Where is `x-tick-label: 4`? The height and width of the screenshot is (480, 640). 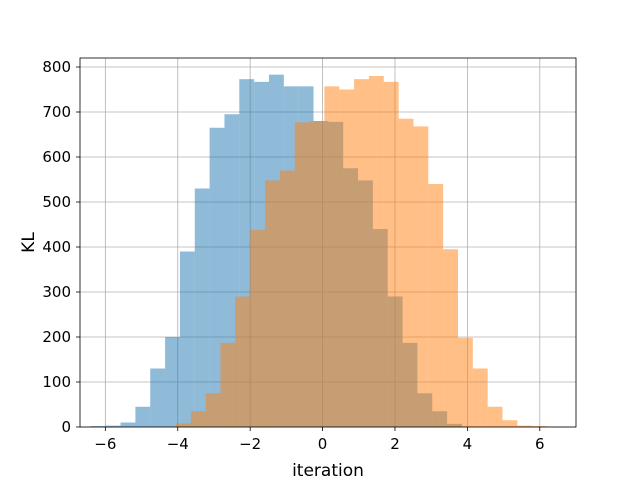 x-tick-label: 4 is located at coordinates (468, 444).